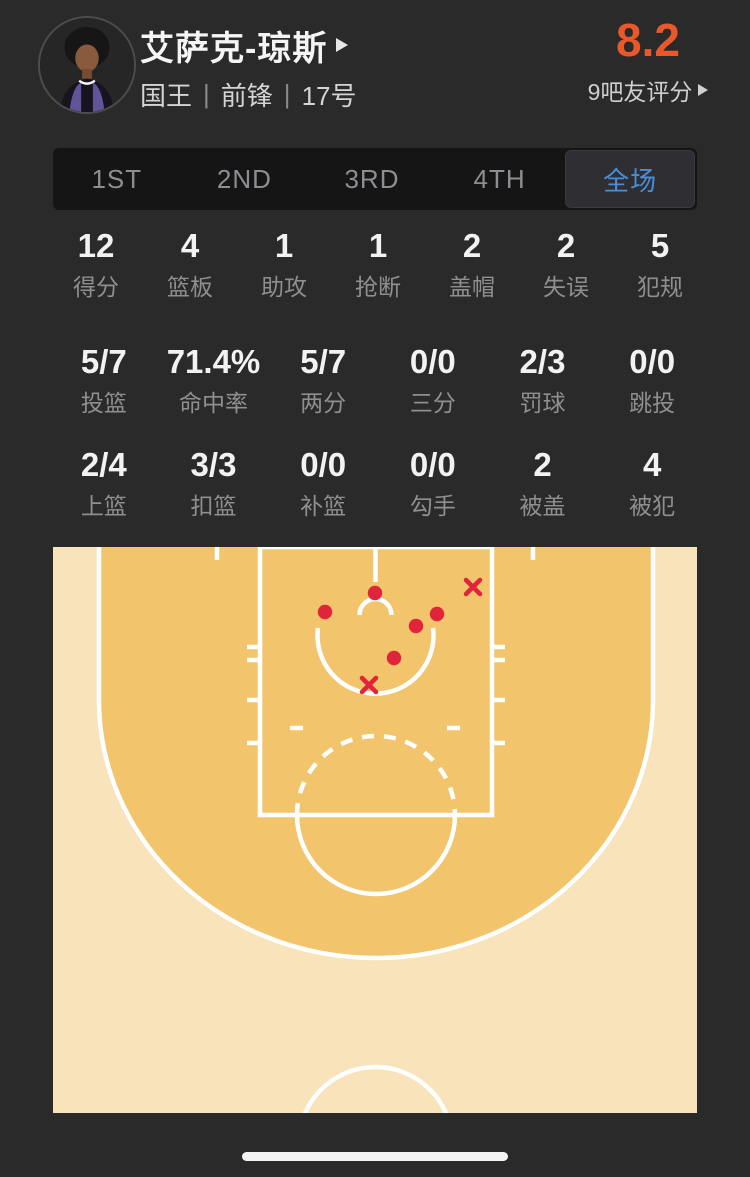  I want to click on stat-got-blocked: 2 被盖, so click(543, 483).